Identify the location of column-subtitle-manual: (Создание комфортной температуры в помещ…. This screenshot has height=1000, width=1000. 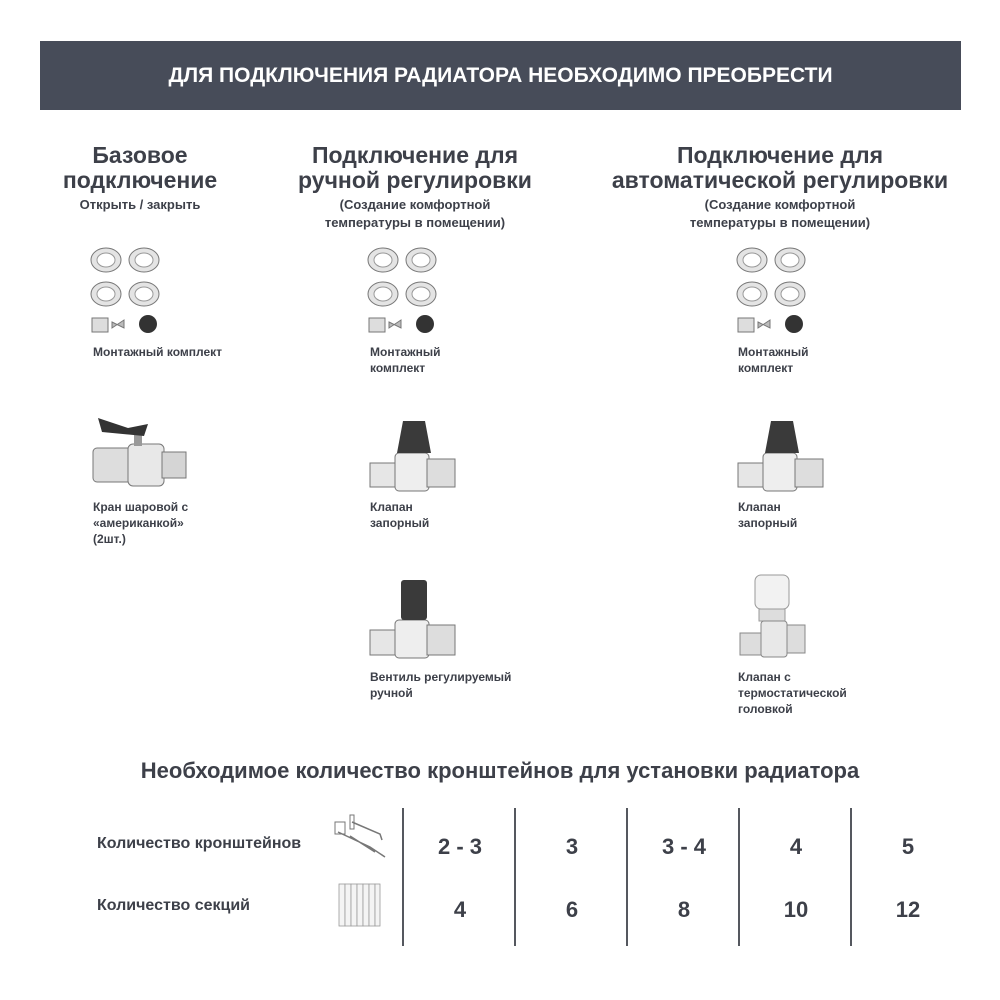
(415, 213).